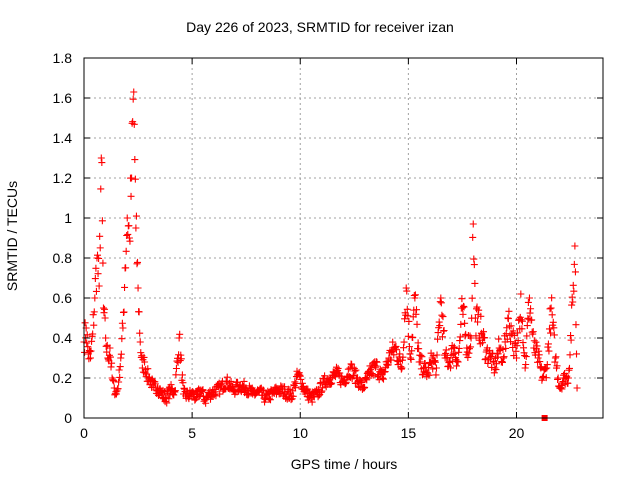 The image size is (640, 480). I want to click on y-tick-label: 1.2, so click(63, 178).